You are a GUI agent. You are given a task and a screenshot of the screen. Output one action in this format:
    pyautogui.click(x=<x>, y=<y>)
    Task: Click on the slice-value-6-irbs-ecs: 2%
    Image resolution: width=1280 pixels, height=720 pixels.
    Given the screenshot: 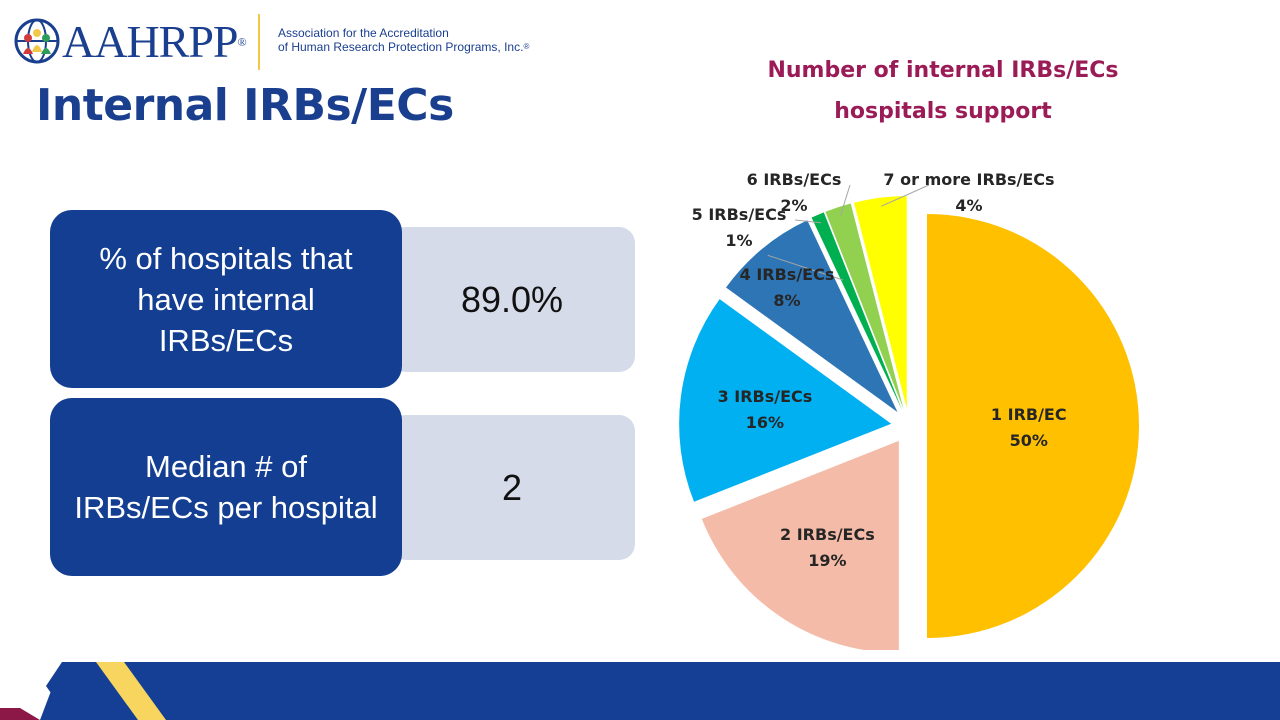 What is the action you would take?
    pyautogui.click(x=793, y=205)
    